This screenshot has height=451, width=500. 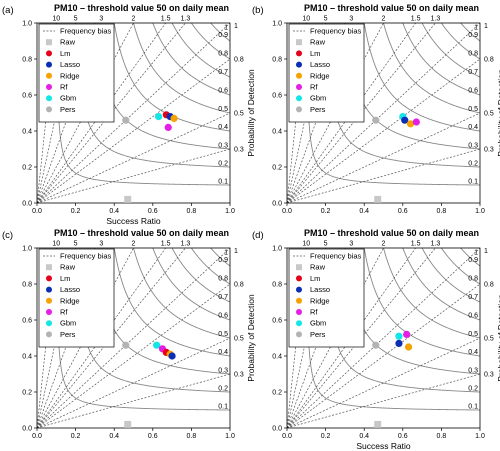 I want to click on csi-label: 0.3, so click(x=473, y=145).